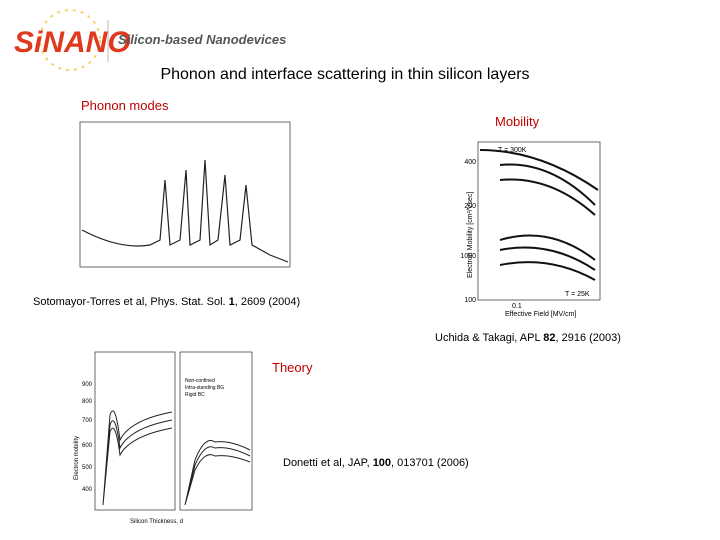 The width and height of the screenshot is (720, 540). I want to click on x-tick-label: 0.1, so click(517, 306).